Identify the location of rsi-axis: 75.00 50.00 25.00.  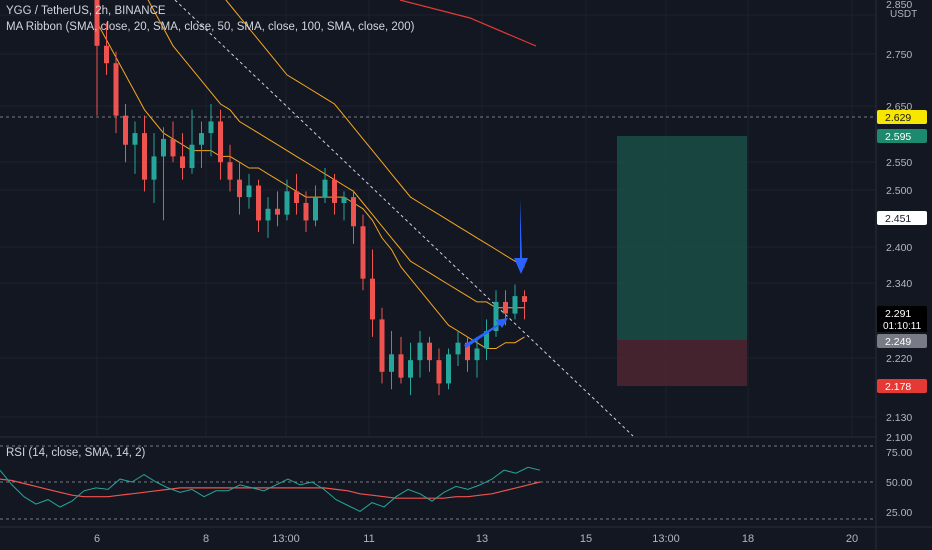
(899, 483).